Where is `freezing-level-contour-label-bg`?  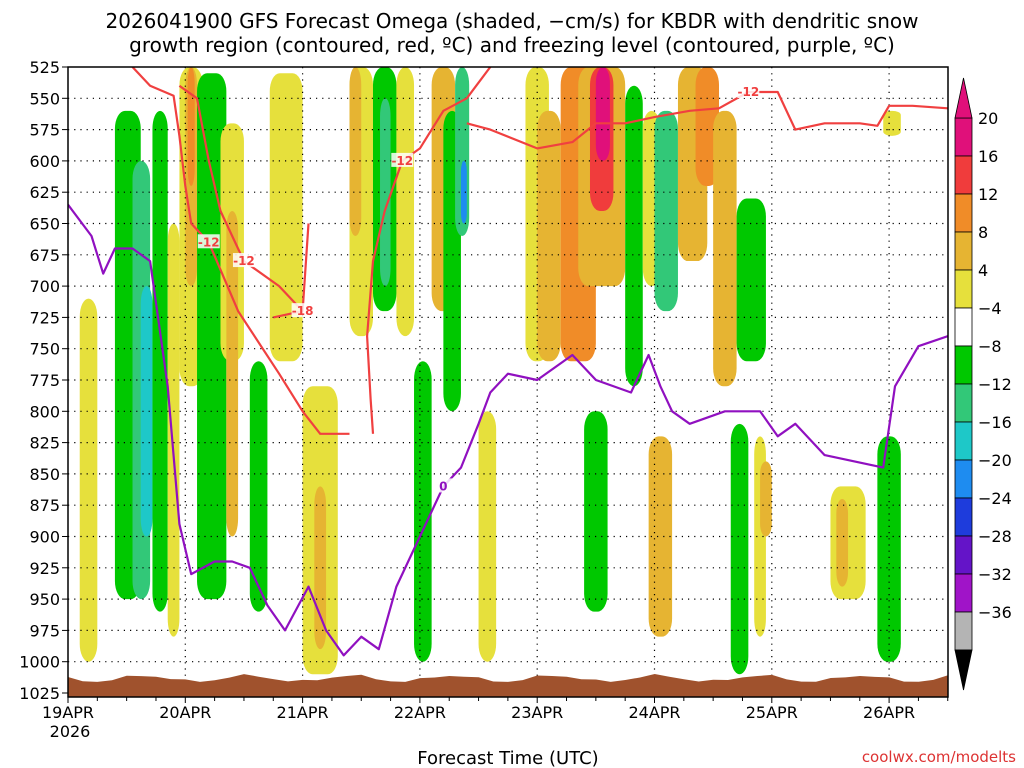
freezing-level-contour-label-bg is located at coordinates (443, 485).